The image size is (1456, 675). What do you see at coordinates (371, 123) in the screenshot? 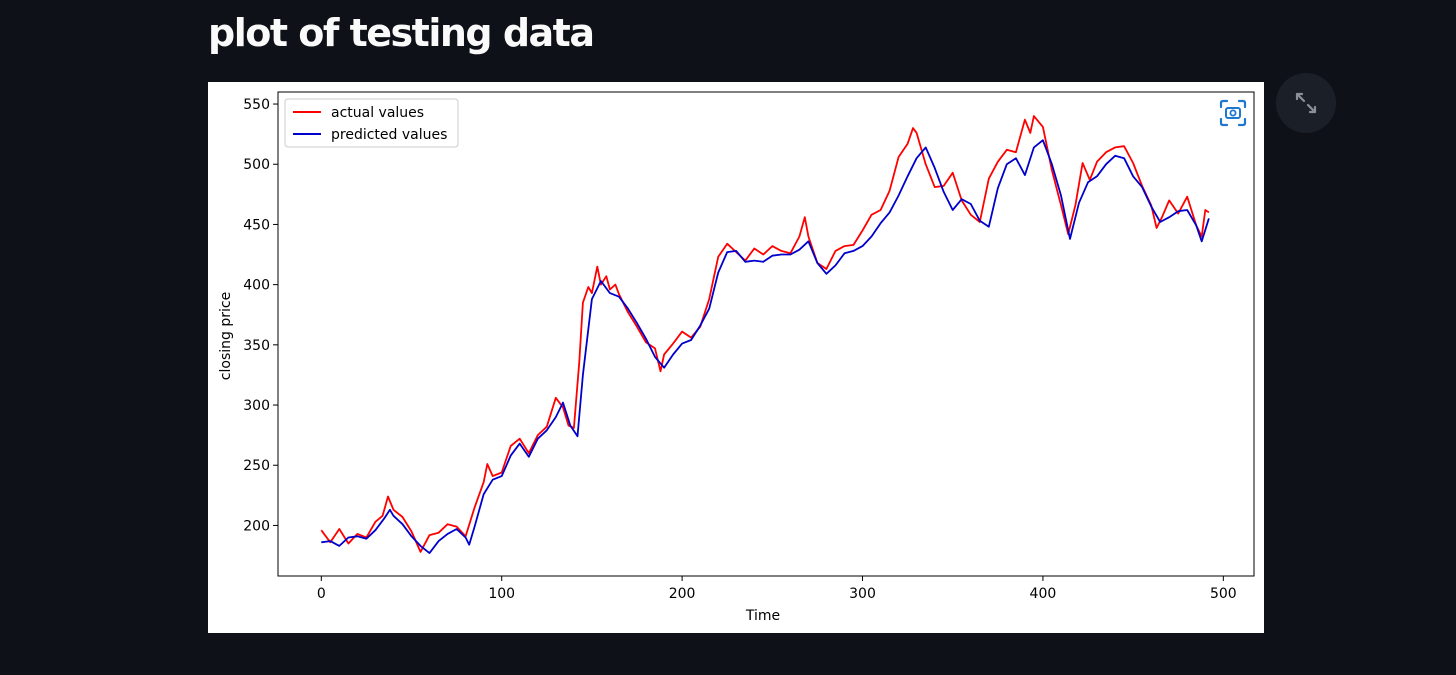
I see `legend-box` at bounding box center [371, 123].